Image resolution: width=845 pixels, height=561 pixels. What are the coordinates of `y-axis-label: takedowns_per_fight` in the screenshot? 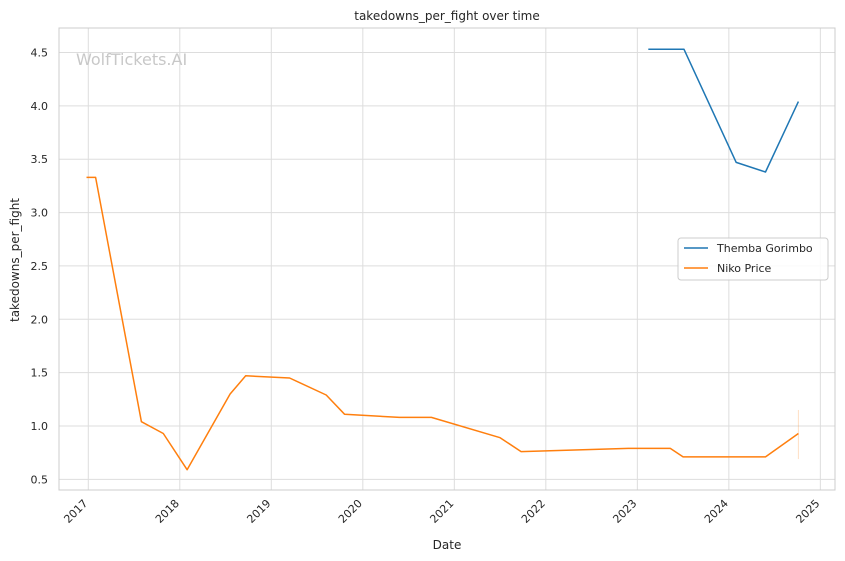 It's located at (15, 260).